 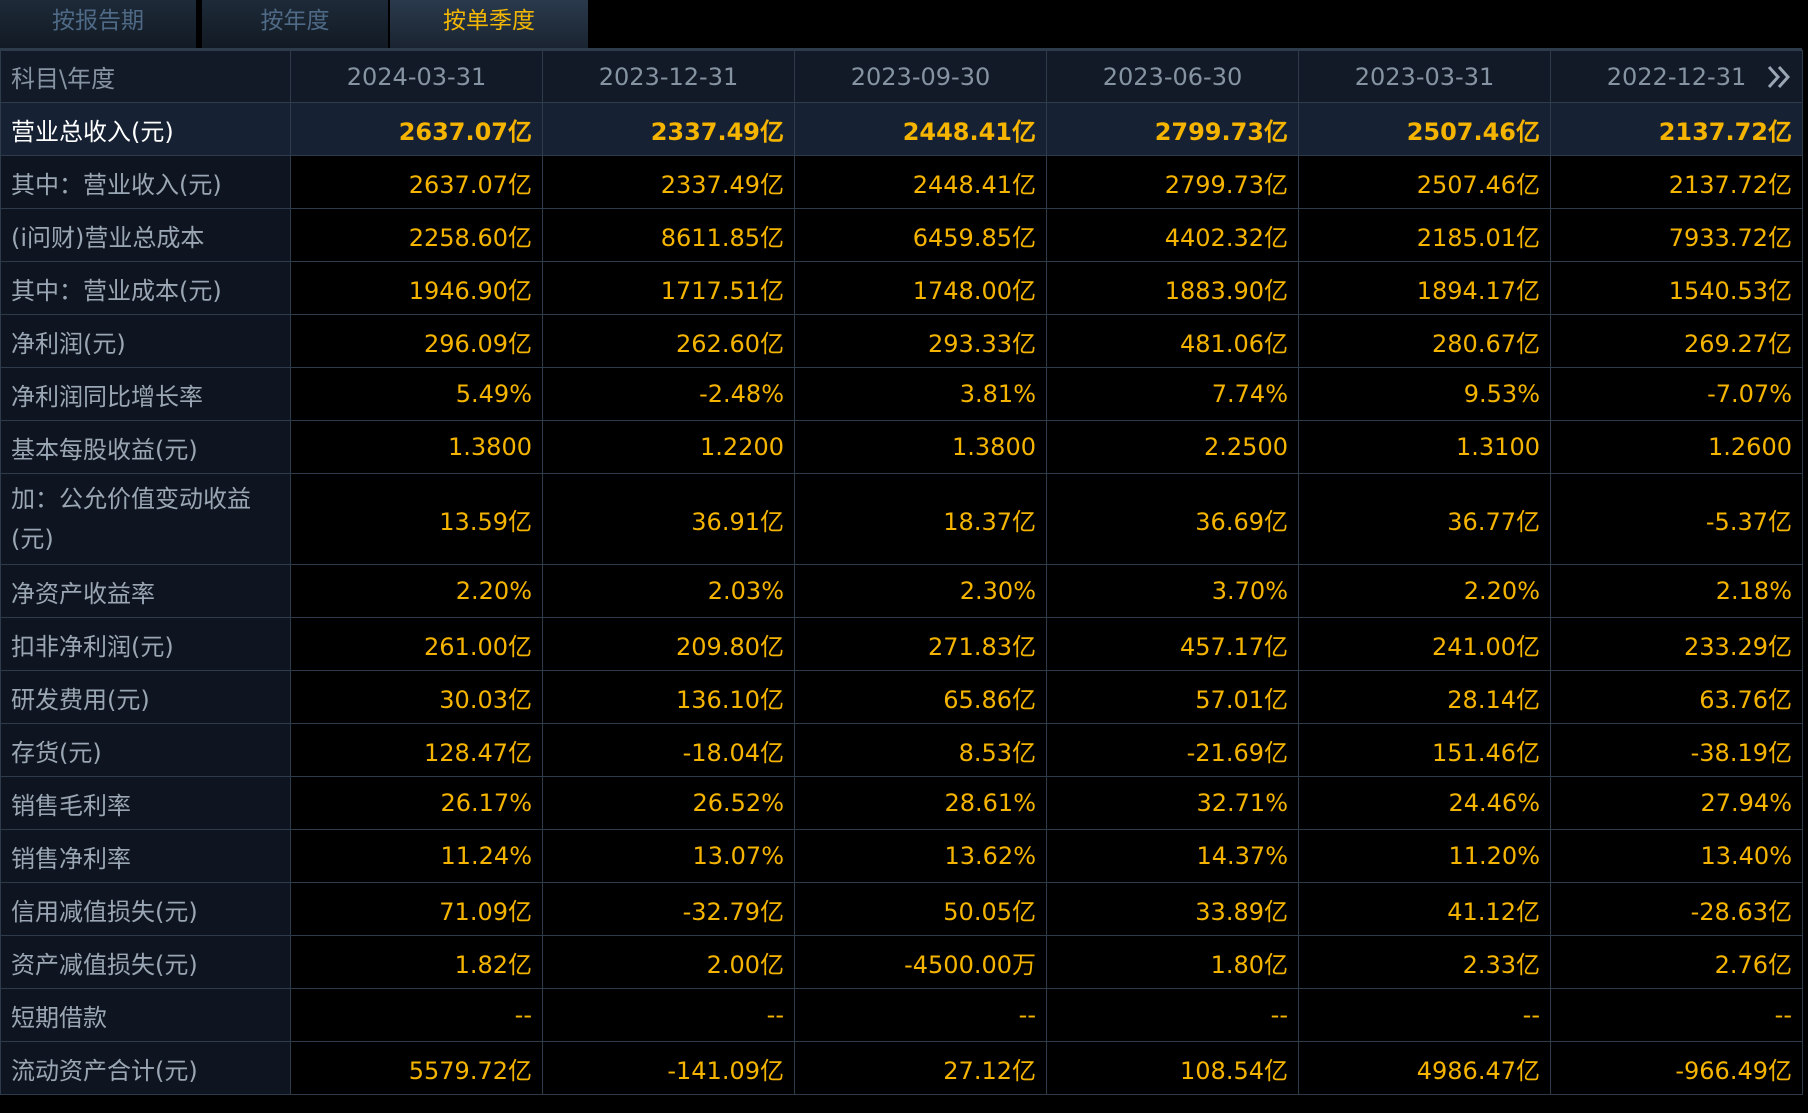 What do you see at coordinates (416, 76) in the screenshot?
I see `column-header: 2024-03-31` at bounding box center [416, 76].